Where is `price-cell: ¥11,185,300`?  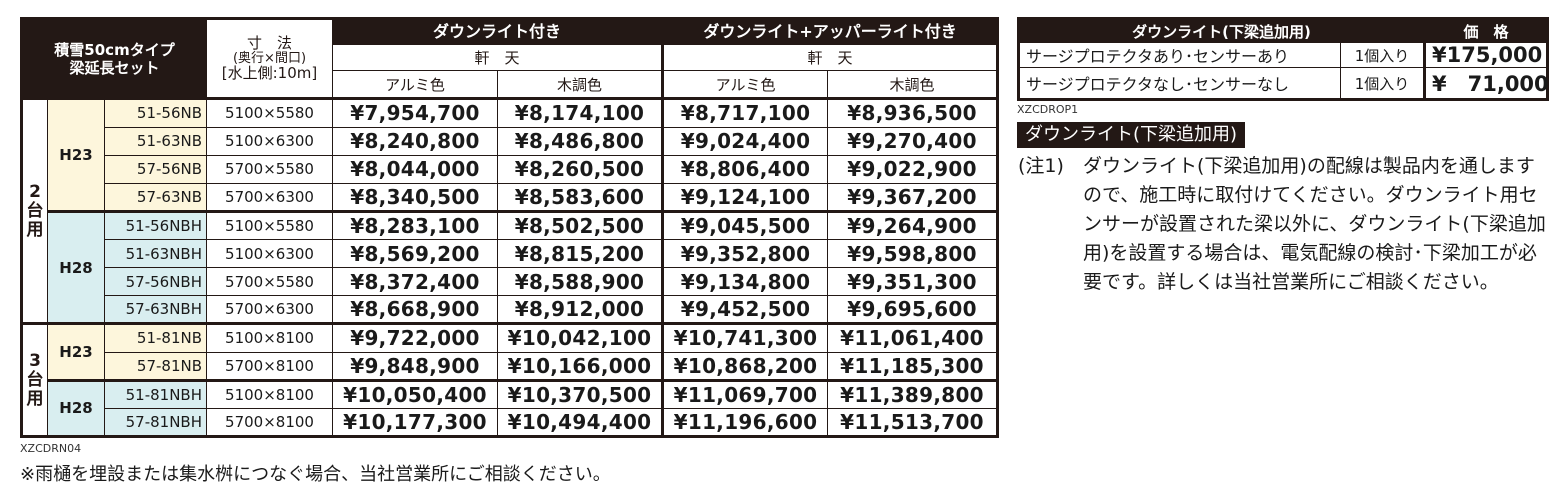 price-cell: ¥11,185,300 is located at coordinates (913, 366).